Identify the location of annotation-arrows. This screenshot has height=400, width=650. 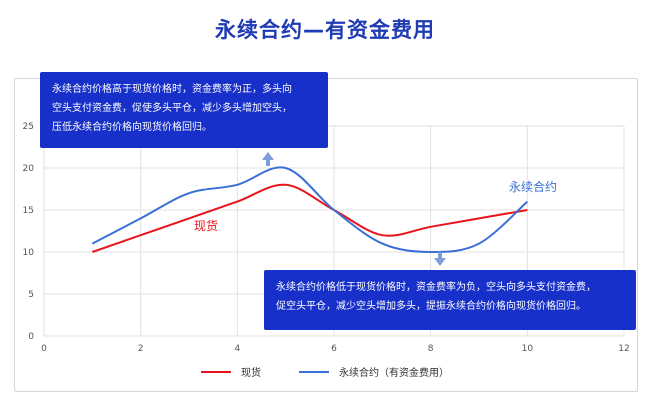
(354, 209).